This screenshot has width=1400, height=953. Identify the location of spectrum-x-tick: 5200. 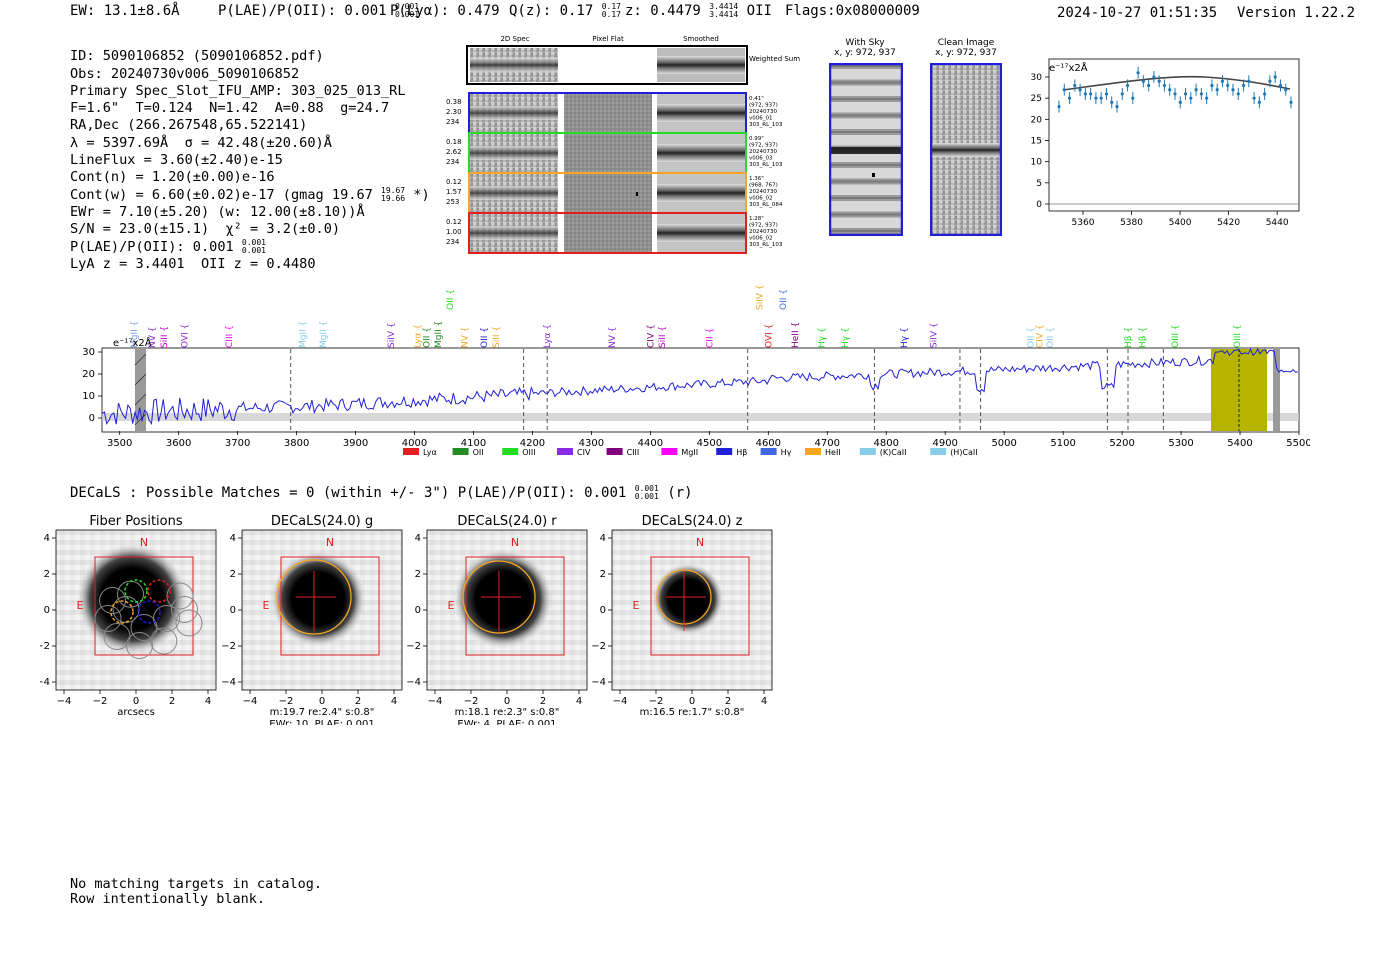
(1121, 443).